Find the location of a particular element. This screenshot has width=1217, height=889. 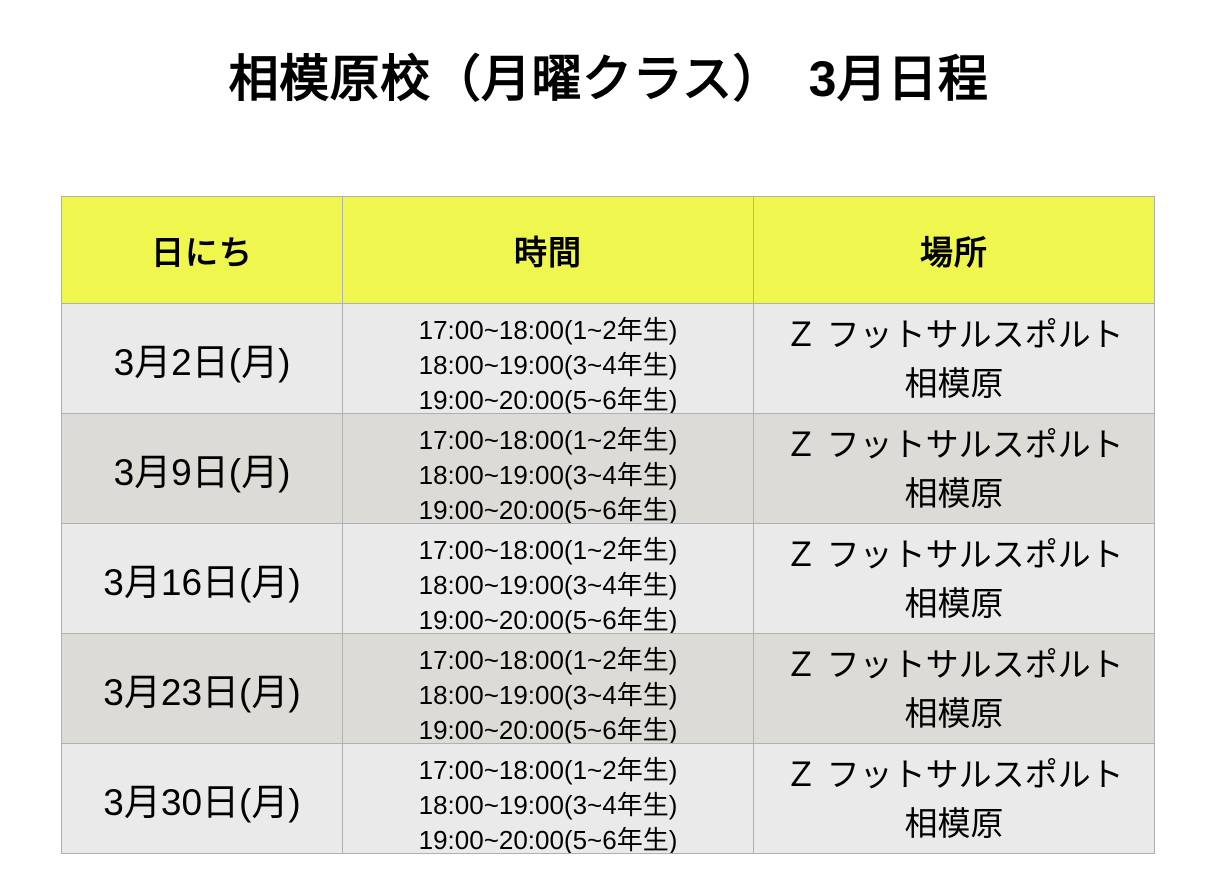

table-header-row: 日にち 時間 場所 is located at coordinates (608, 250).